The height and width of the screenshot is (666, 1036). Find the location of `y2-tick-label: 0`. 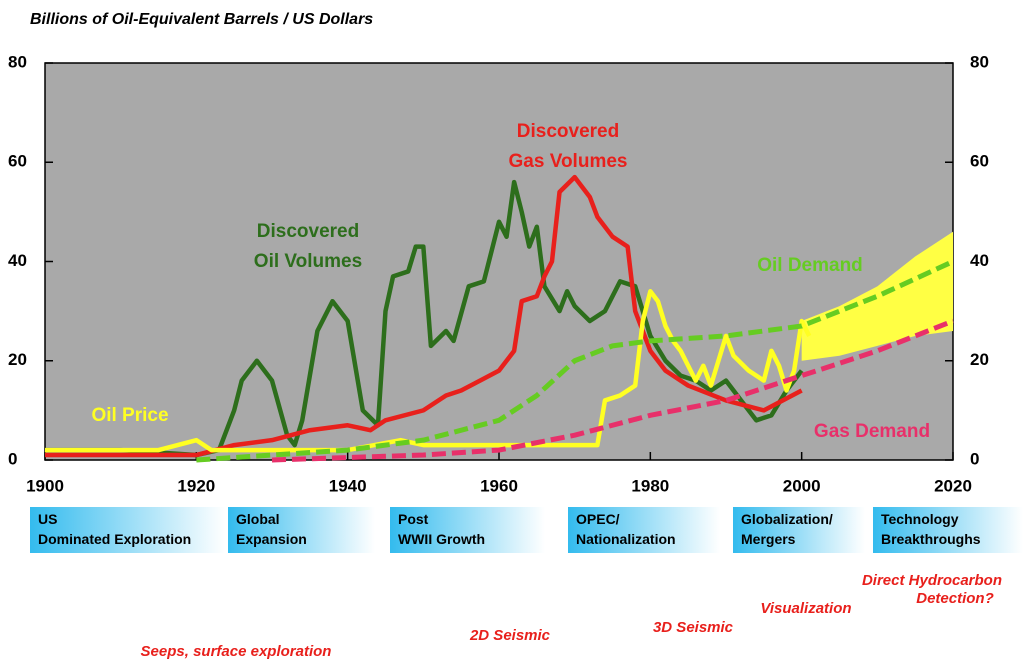

y2-tick-label: 0 is located at coordinates (974, 458).